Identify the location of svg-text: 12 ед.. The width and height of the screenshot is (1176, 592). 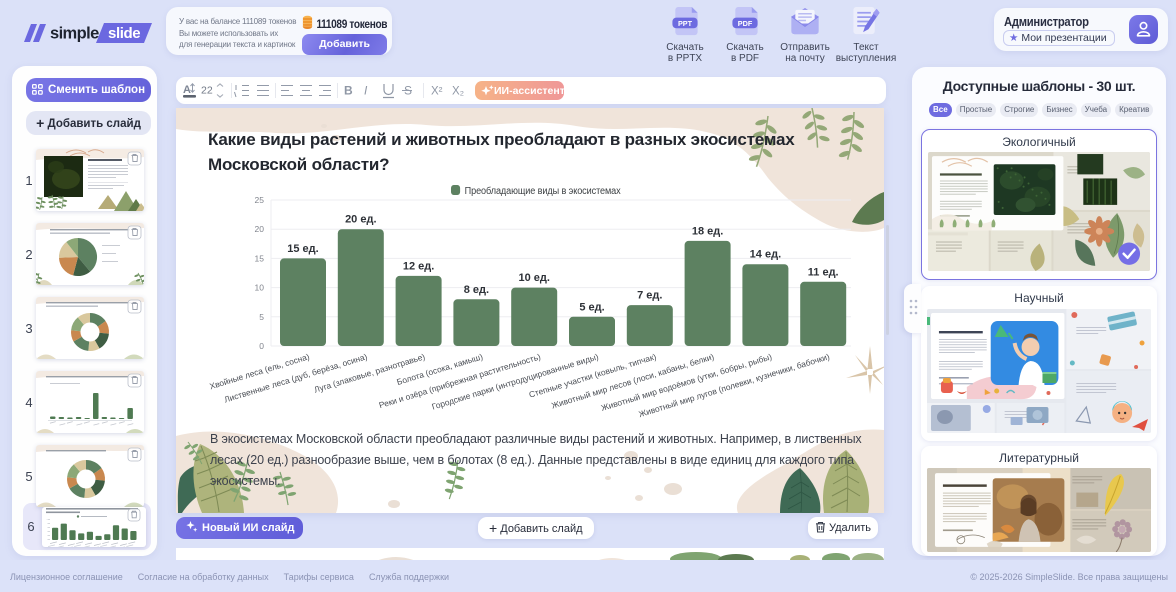
(418, 266).